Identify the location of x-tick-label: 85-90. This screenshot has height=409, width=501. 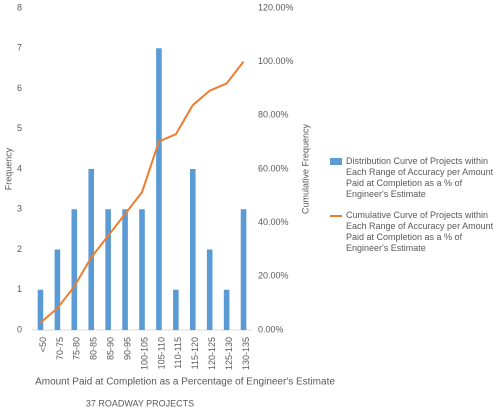
(111, 348).